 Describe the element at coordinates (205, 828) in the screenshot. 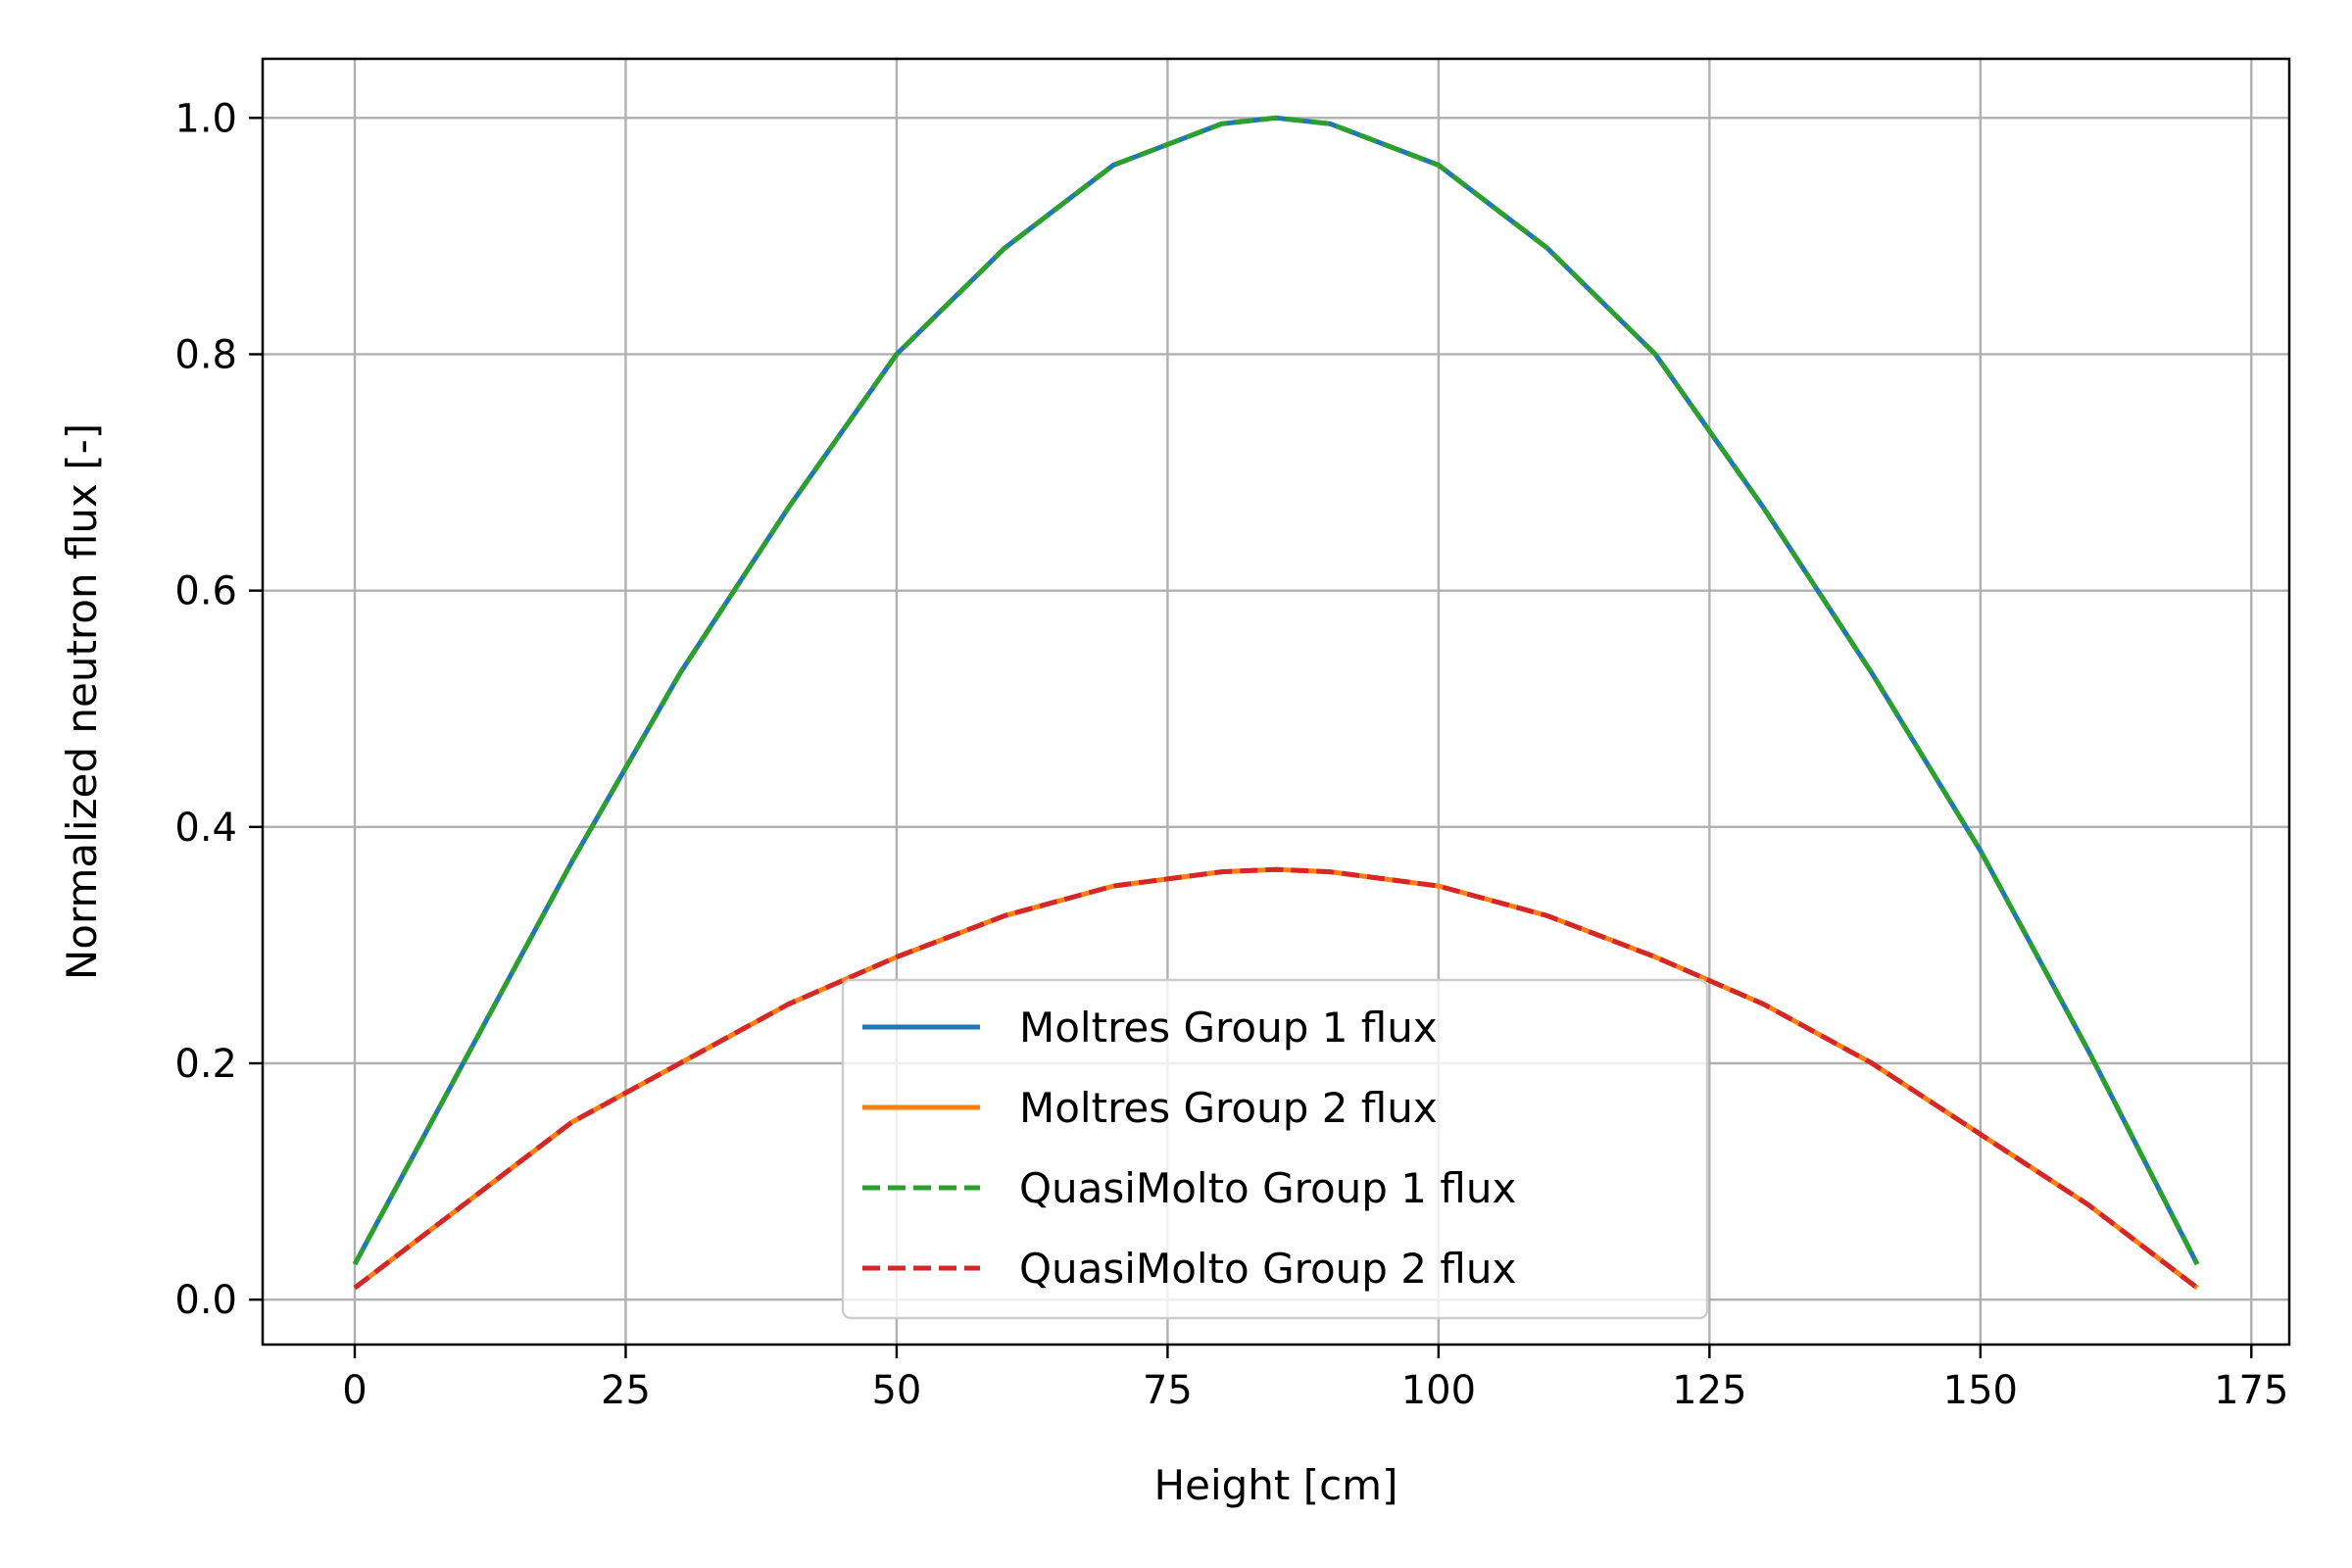

I see `y-tick-label: 0.4` at that location.